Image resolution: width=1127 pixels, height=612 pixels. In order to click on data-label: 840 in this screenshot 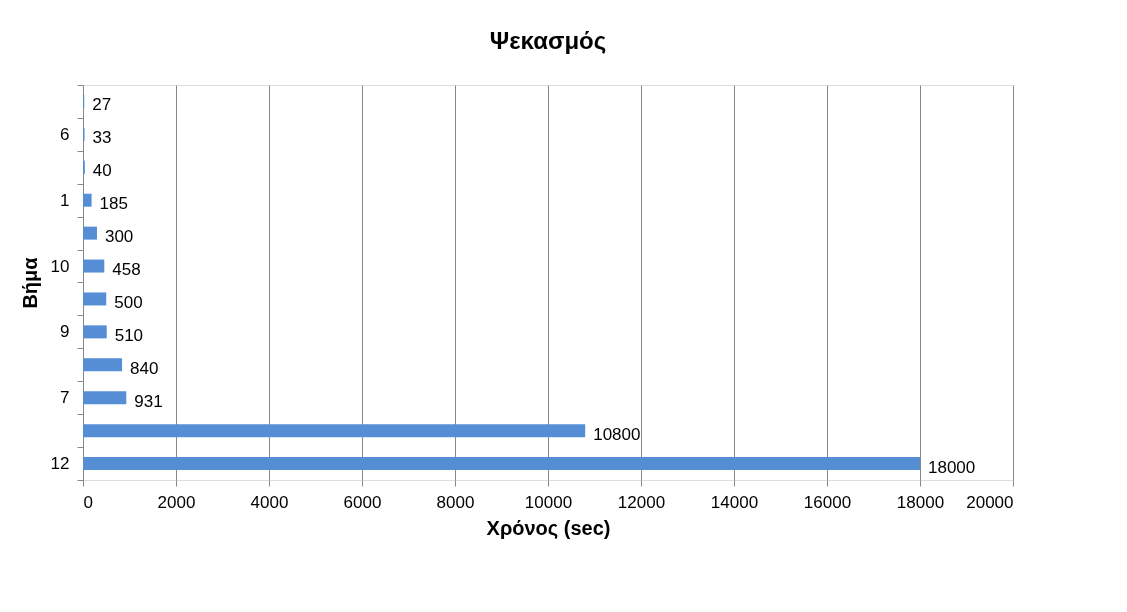, I will do `click(144, 368)`.